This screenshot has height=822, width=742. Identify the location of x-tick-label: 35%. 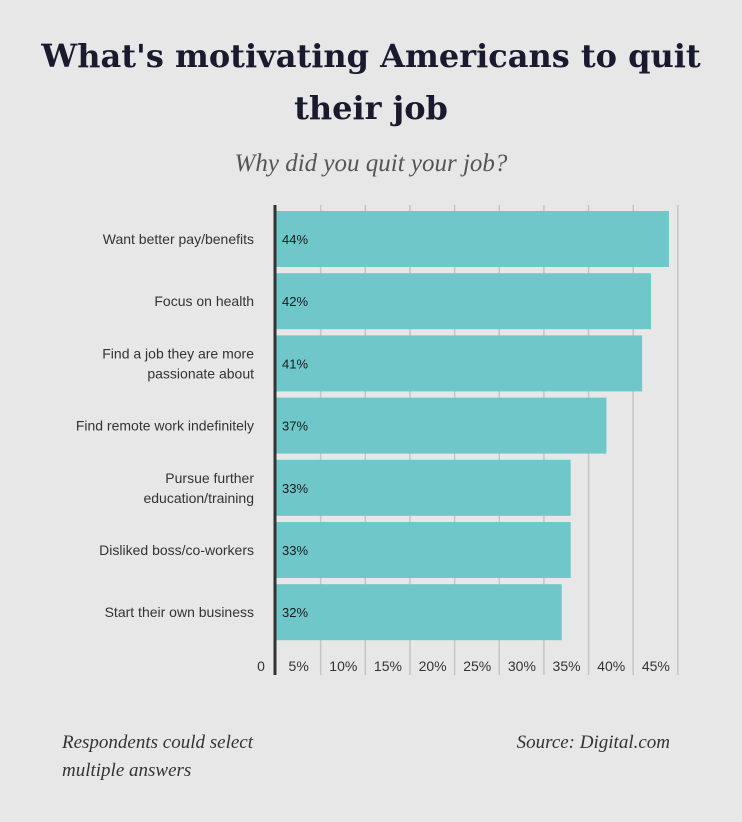
(567, 666).